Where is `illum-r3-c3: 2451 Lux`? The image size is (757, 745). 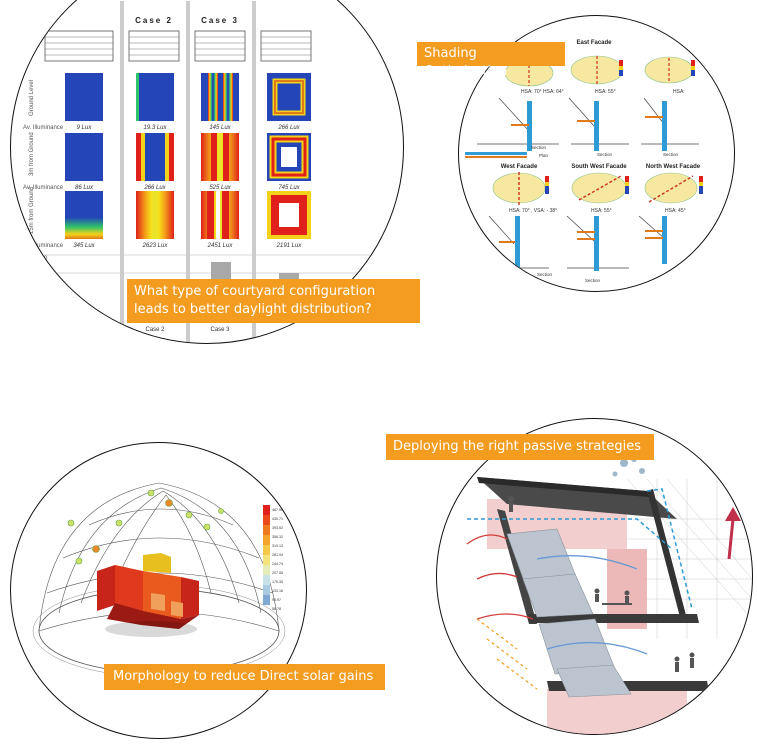
illum-r3-c3: 2451 Lux is located at coordinates (220, 246).